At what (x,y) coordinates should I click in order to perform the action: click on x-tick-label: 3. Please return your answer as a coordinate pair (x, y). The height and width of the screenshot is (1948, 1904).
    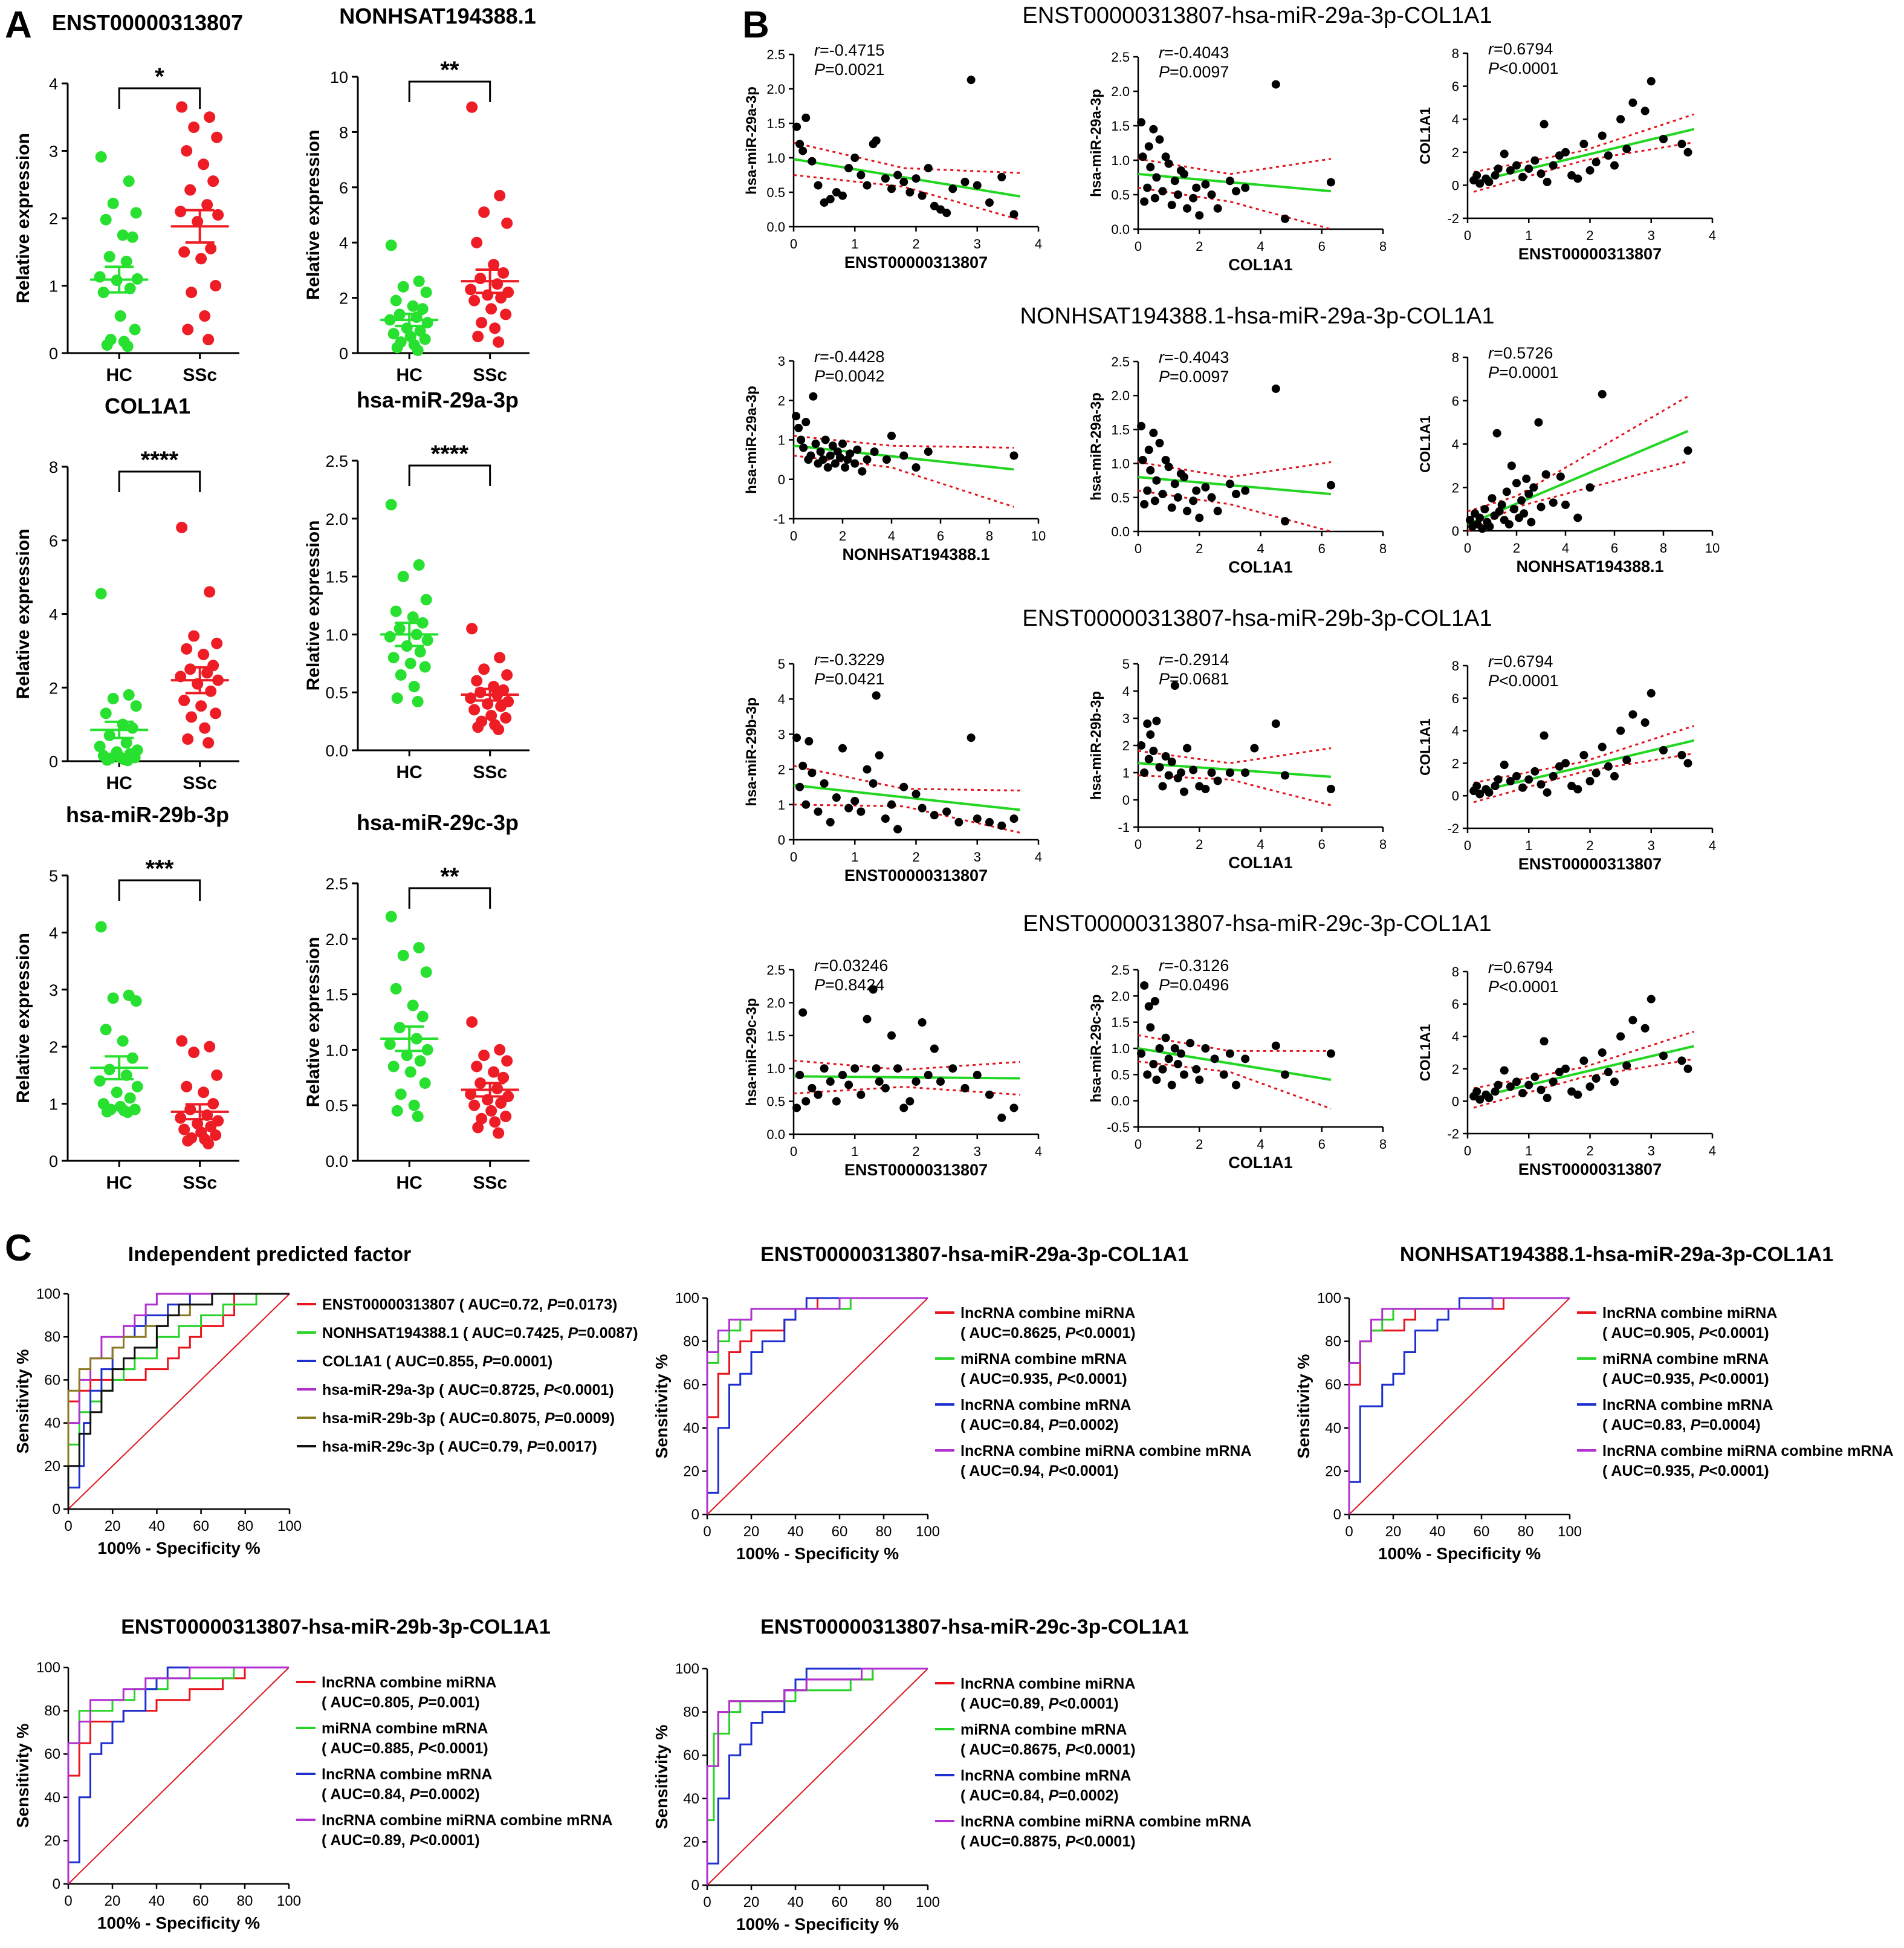
    Looking at the image, I should click on (1651, 235).